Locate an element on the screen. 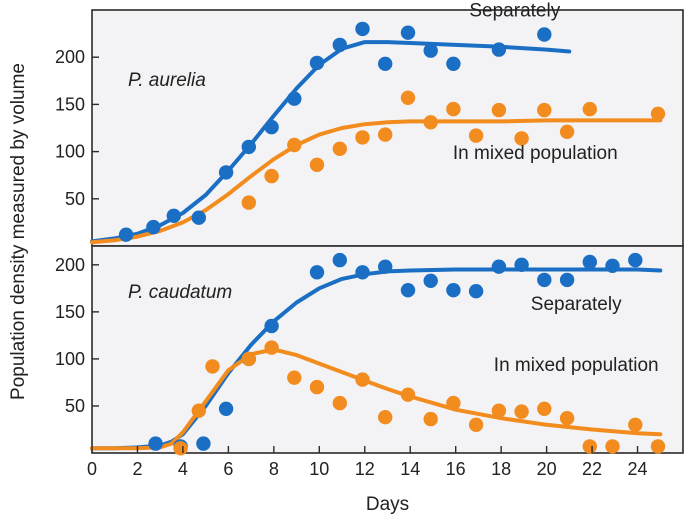  x-axis-ticks: 0 2 4 6 8 10 12 14 16 18 20 22 24 is located at coordinates (367, 462).